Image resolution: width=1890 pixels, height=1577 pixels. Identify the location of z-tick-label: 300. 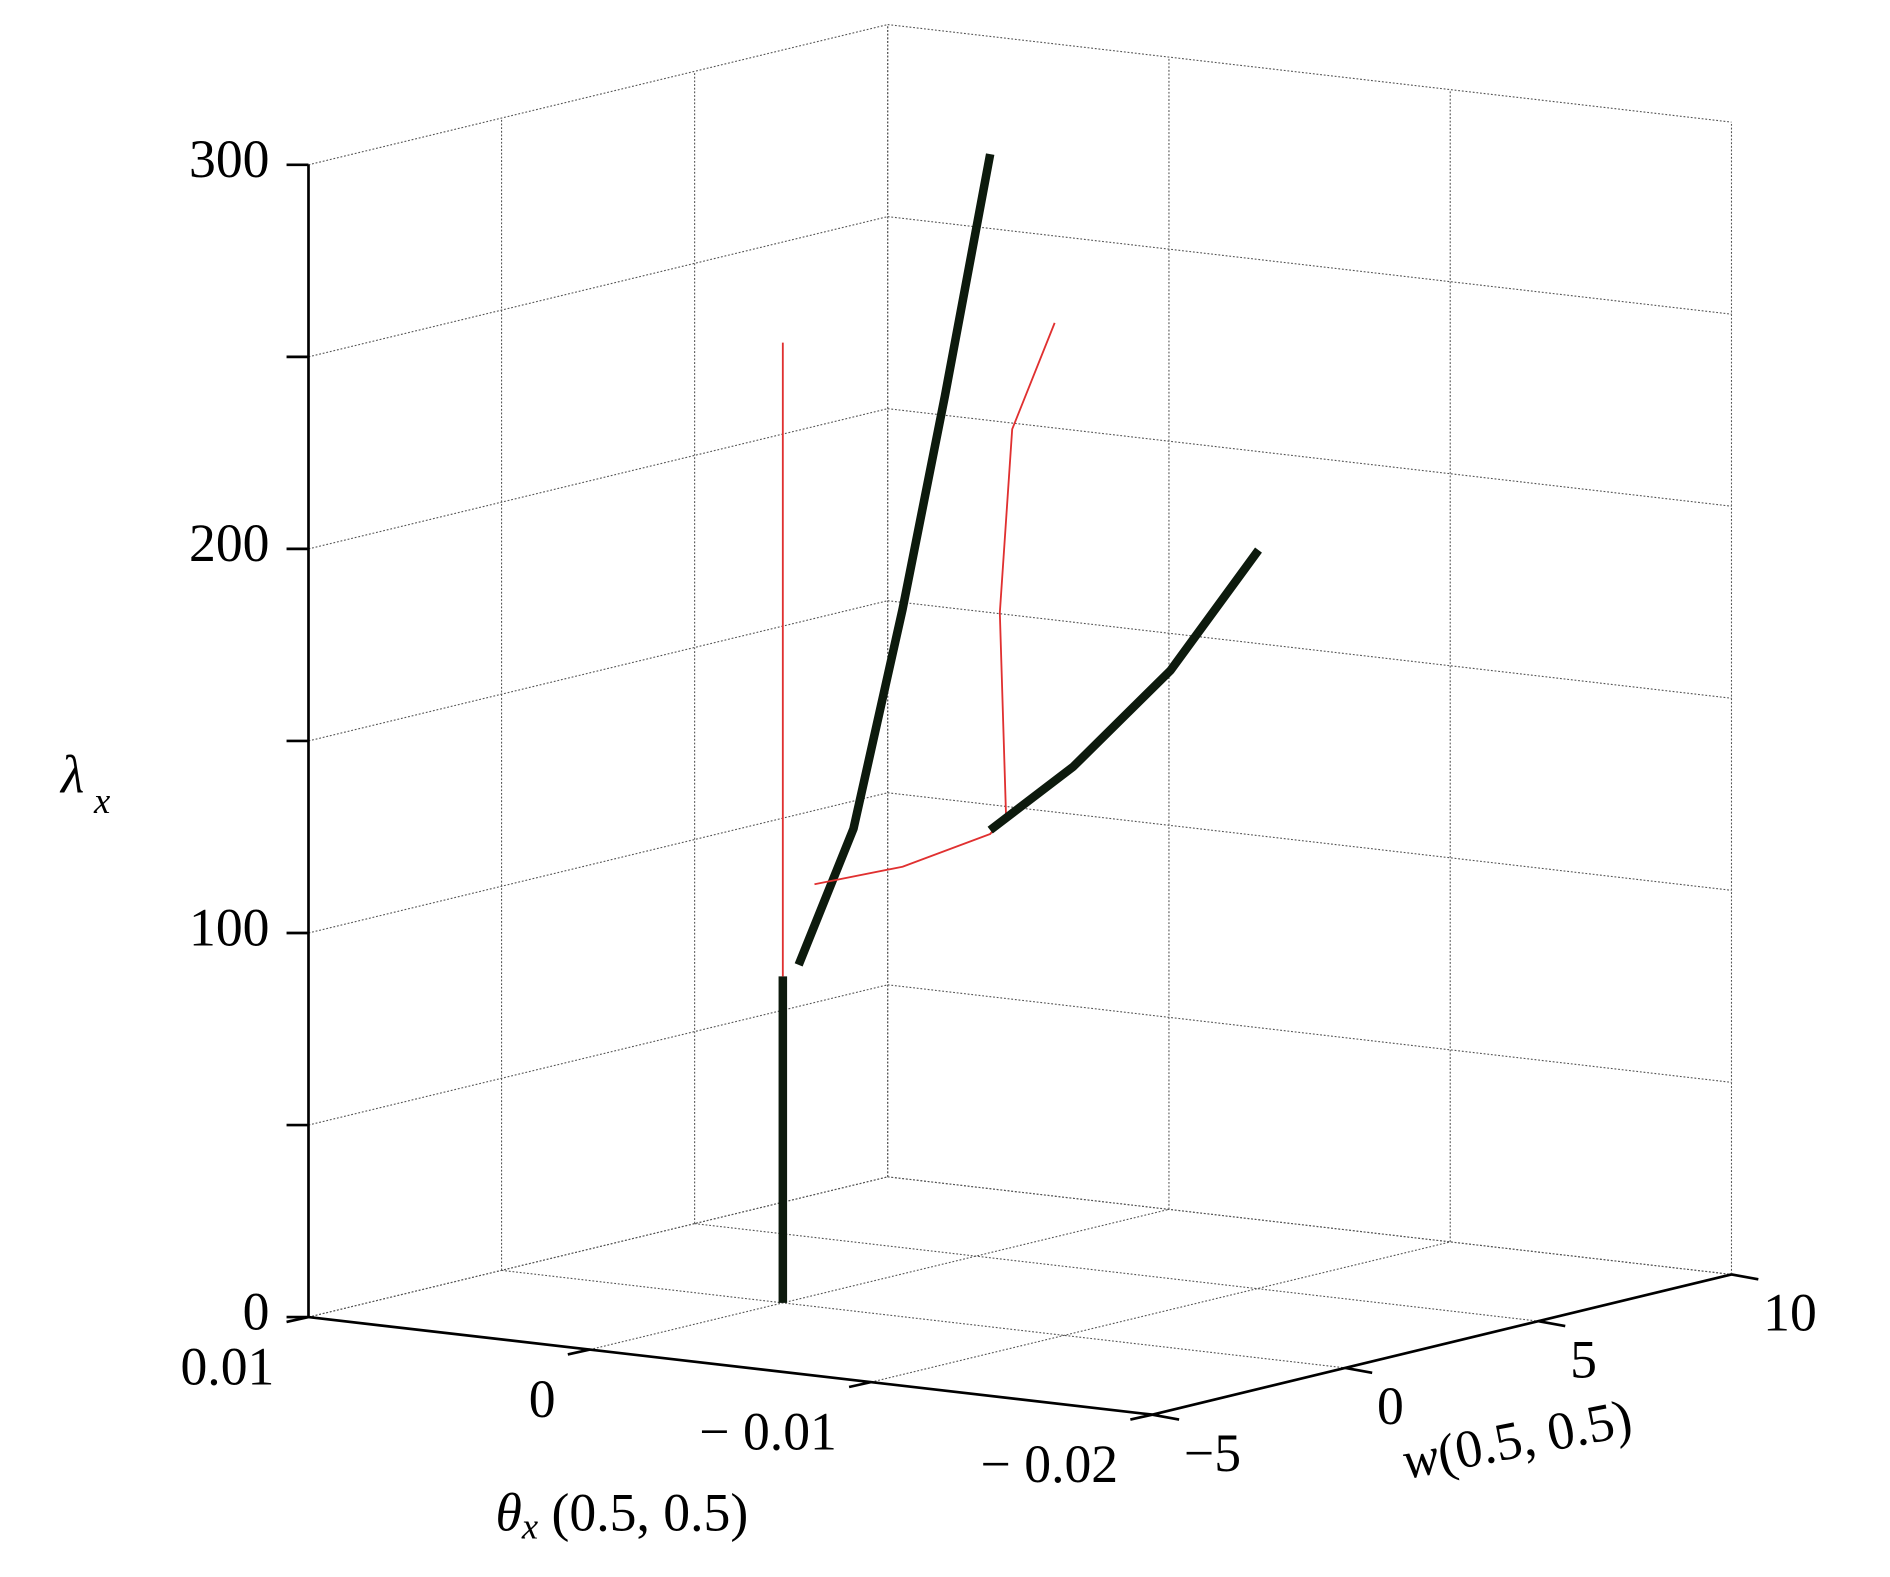
(229, 159).